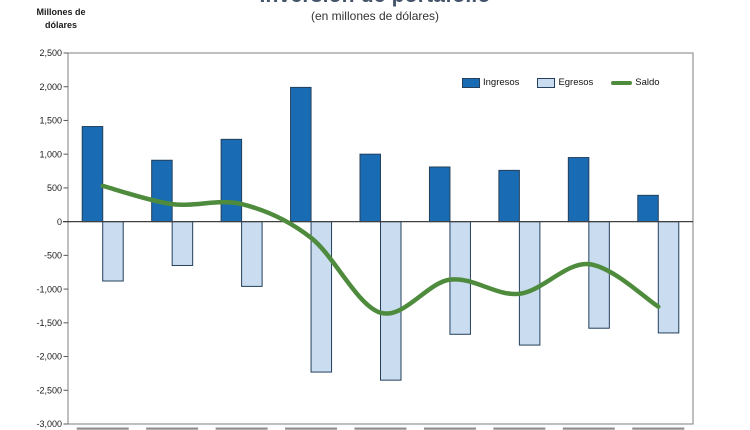 This screenshot has height=430, width=750. Describe the element at coordinates (49, 390) in the screenshot. I see `y-tick-label: -2,500` at that location.